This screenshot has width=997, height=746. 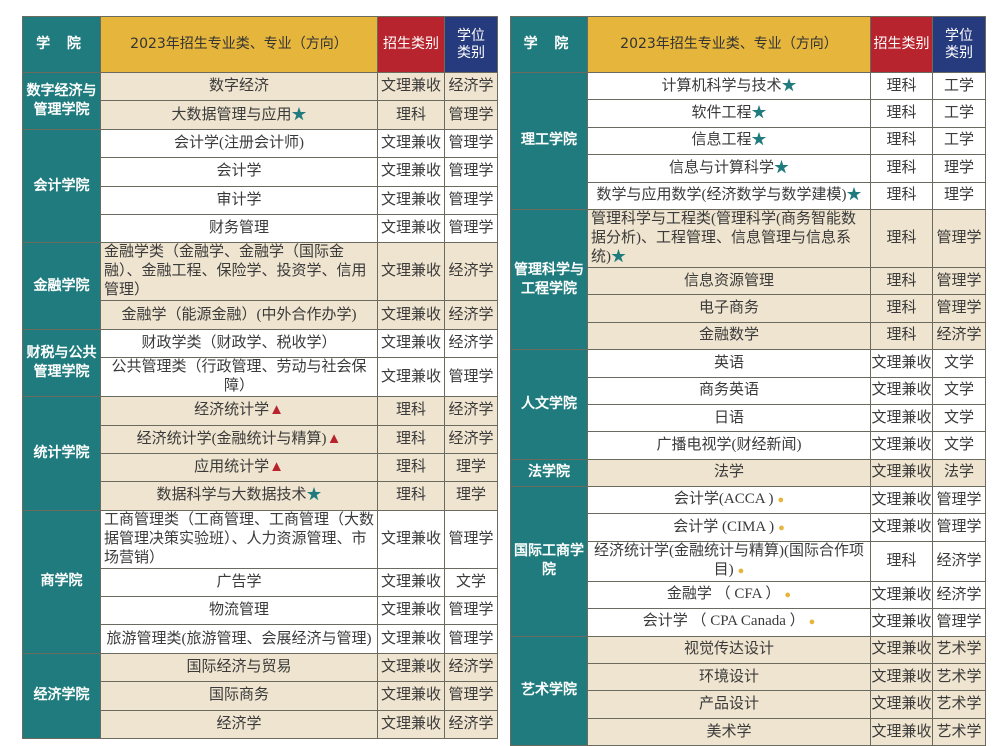 I want to click on major-cell: 会计学(注册会计师), so click(x=239, y=143).